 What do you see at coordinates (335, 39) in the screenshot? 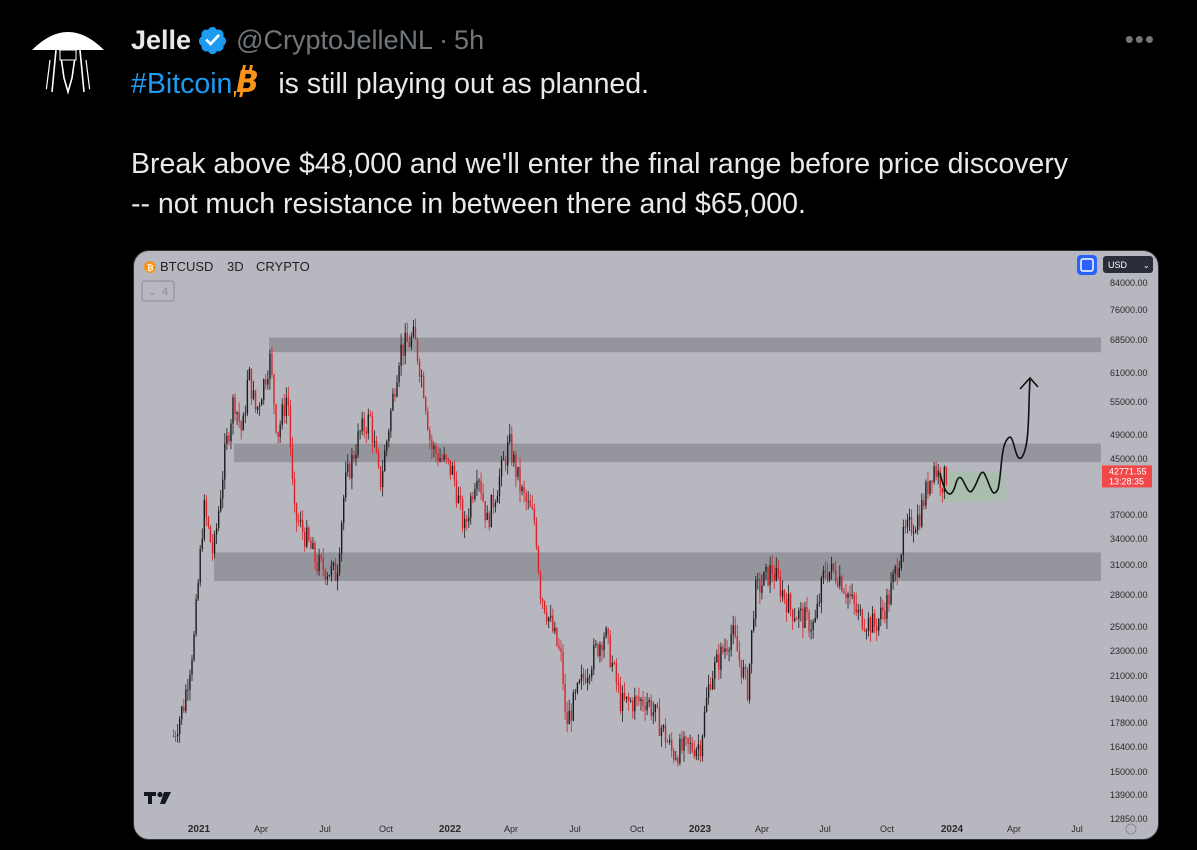
I see `author-handle: @CryptoJelleNL` at bounding box center [335, 39].